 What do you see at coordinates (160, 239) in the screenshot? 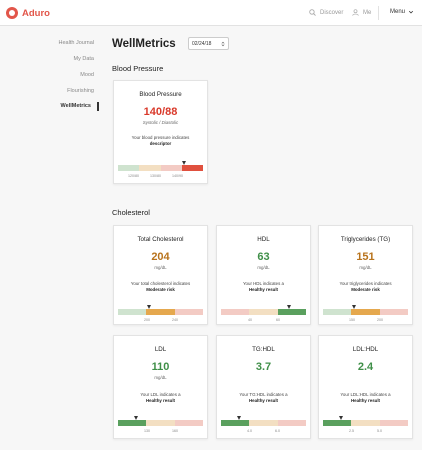
I see `card-title: Total Cholesterol` at bounding box center [160, 239].